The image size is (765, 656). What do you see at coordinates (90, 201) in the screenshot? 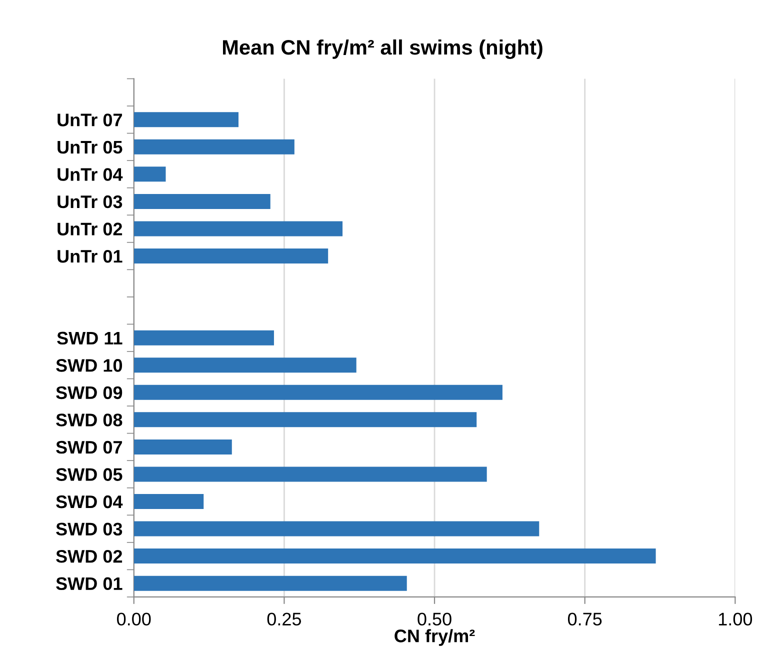
I see `y-tick-label: UnTr 03` at bounding box center [90, 201].